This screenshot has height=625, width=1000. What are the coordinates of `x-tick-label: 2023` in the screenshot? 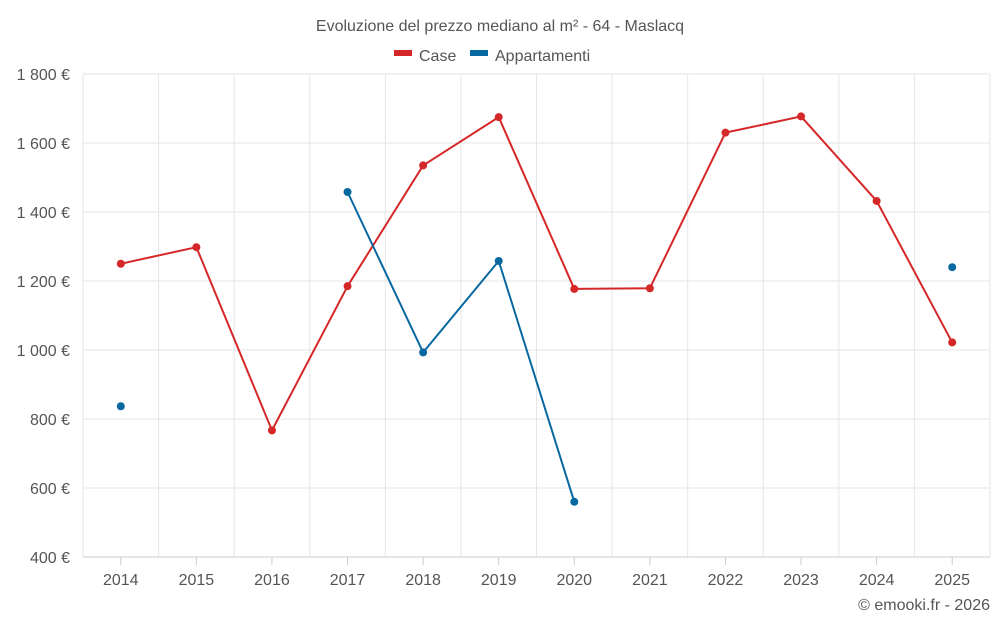 It's located at (801, 580).